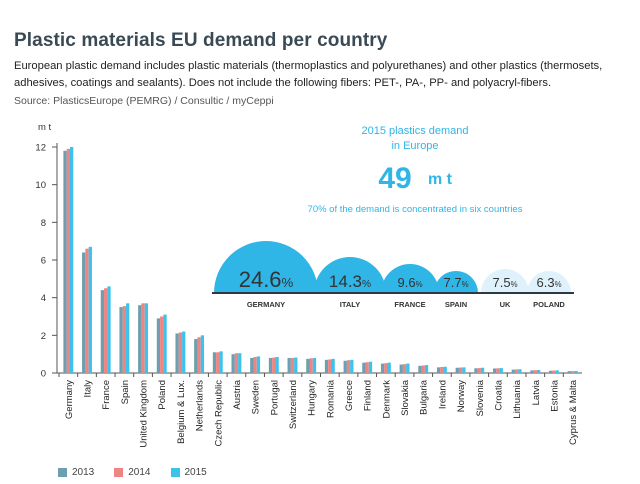 The width and height of the screenshot is (640, 484). What do you see at coordinates (236, 363) in the screenshot?
I see `bar-2014-austria` at bounding box center [236, 363].